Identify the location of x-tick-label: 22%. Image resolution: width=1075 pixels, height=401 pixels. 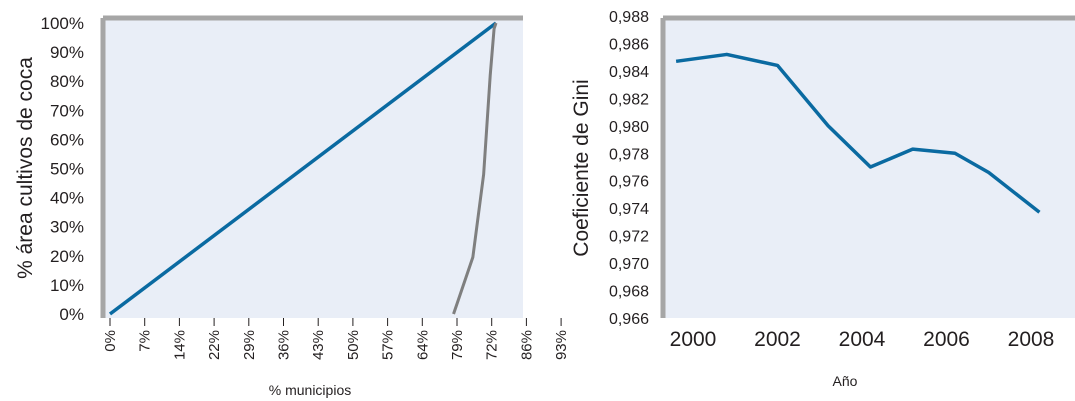
(214, 345).